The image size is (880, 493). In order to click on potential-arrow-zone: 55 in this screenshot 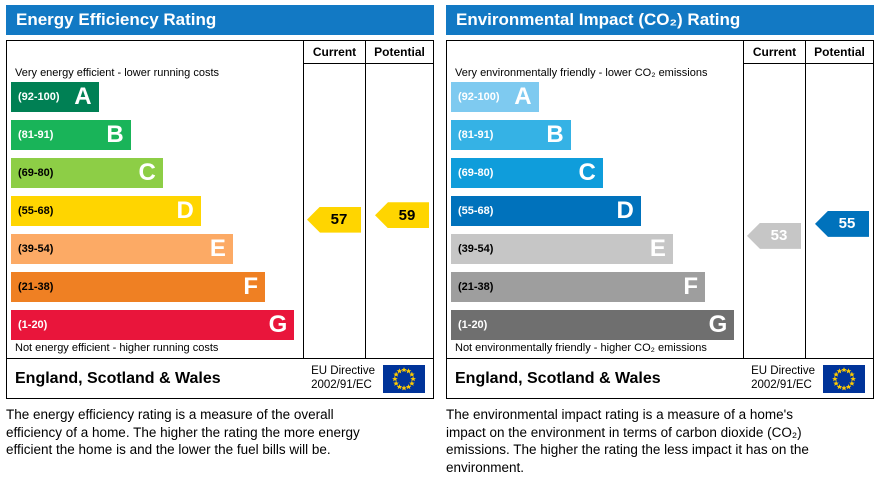, I will do `click(839, 211)`.